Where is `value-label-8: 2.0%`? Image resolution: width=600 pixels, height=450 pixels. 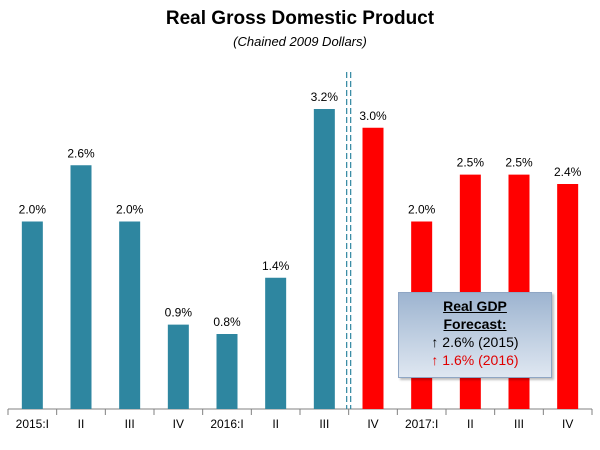
value-label-8: 2.0% is located at coordinates (422, 210).